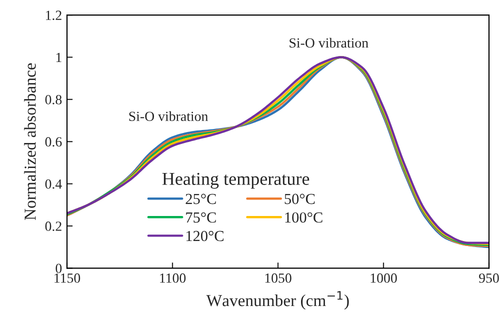  Describe the element at coordinates (303, 217) in the screenshot. I see `legend-label: 100°C` at that location.